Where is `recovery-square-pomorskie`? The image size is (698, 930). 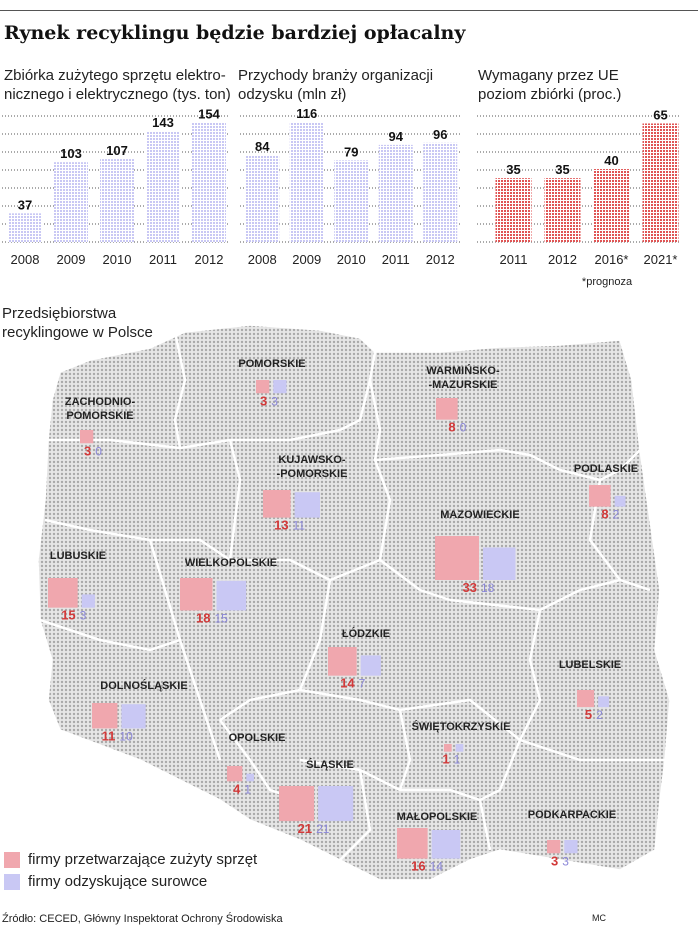
recovery-square-pomorskie is located at coordinates (280, 387).